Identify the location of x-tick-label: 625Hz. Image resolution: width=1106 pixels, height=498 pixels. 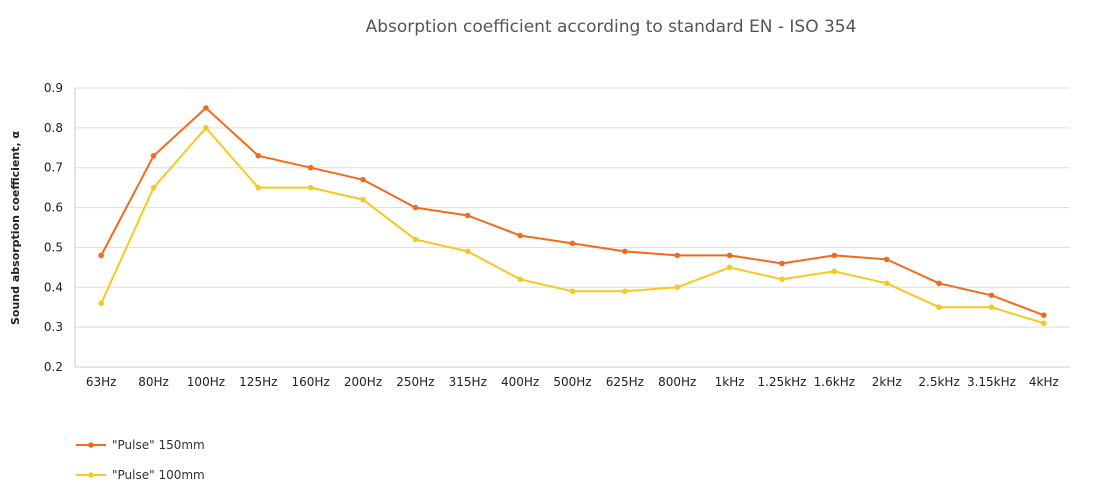
(625, 382).